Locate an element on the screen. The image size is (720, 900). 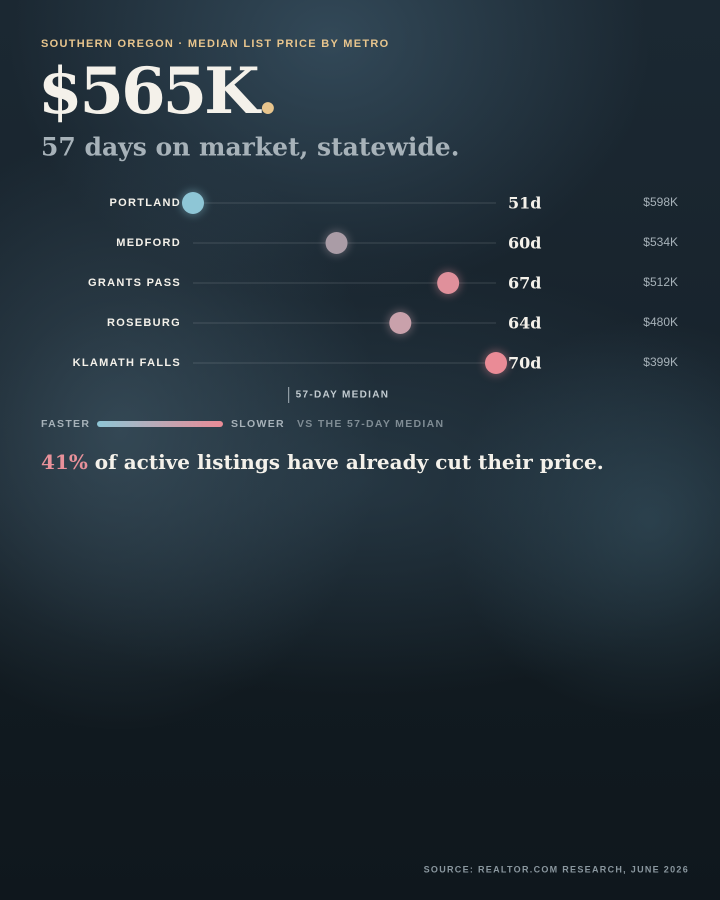
source: SOURCE: REALTOR.COM RESEARCH, JUNE 2026 is located at coordinates (556, 869).